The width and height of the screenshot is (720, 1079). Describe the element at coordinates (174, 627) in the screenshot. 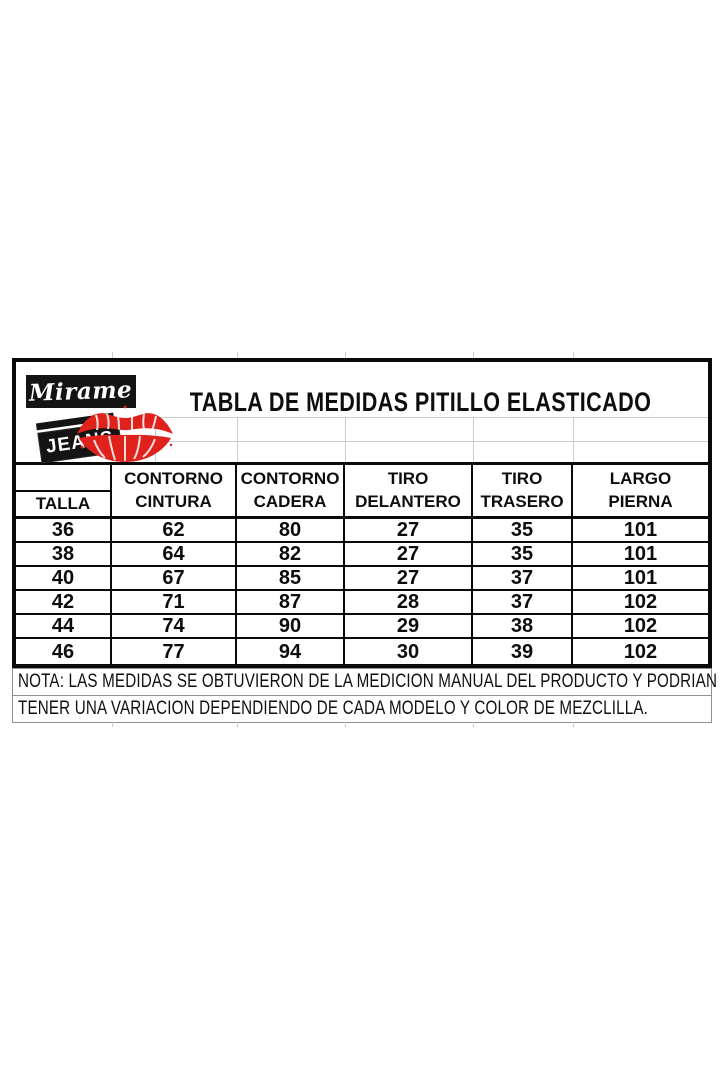

I see `table-cell: 74` at that location.